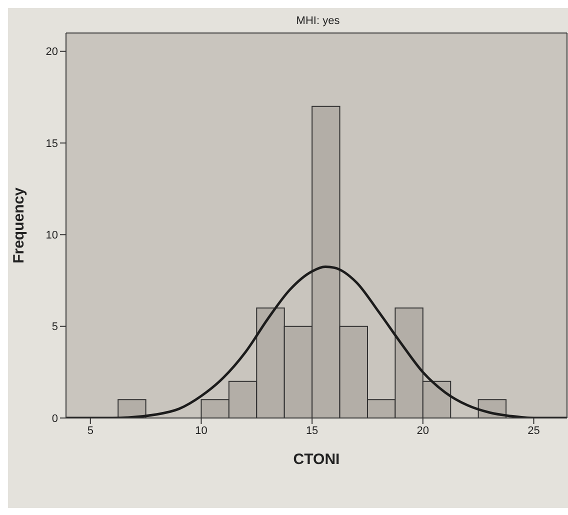 The image size is (568, 515). I want to click on y-axis-title: Frequency, so click(19, 225).